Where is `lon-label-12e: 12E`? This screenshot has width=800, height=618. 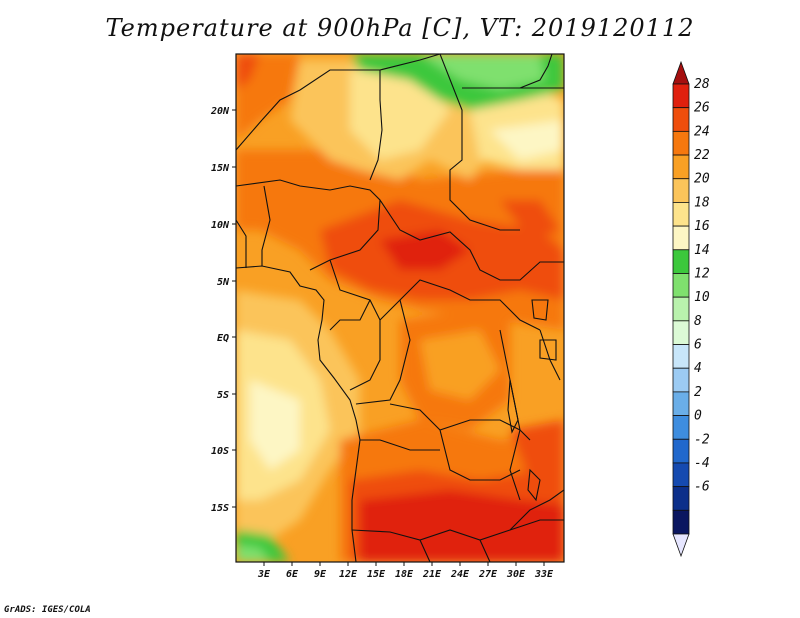
lon-label-12e: 12E is located at coordinates (348, 574).